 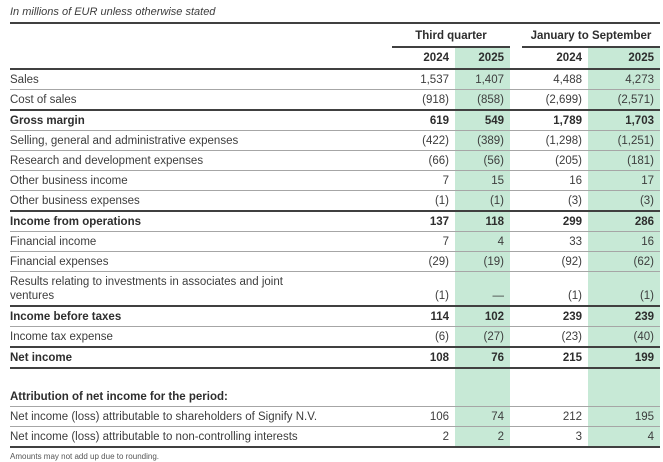 What do you see at coordinates (47, 121) in the screenshot?
I see `row-label: Gross margin` at bounding box center [47, 121].